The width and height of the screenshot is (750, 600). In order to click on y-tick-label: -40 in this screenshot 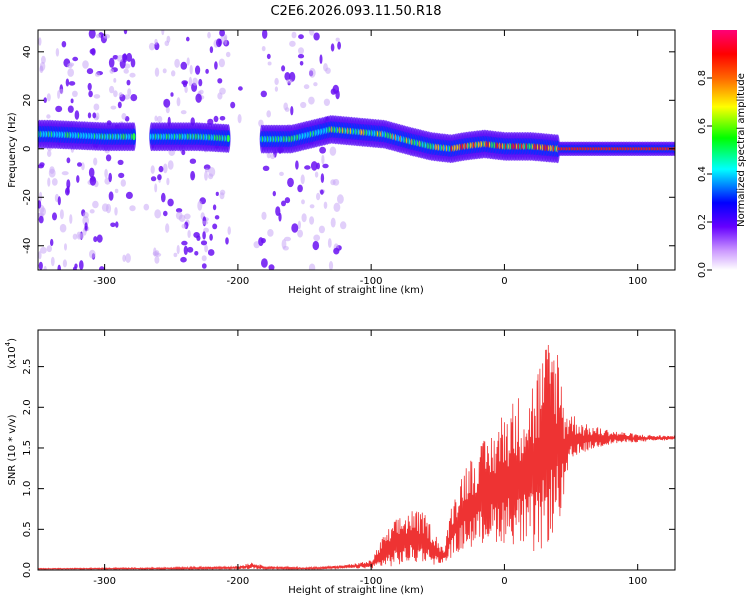, I will do `click(27, 246)`.